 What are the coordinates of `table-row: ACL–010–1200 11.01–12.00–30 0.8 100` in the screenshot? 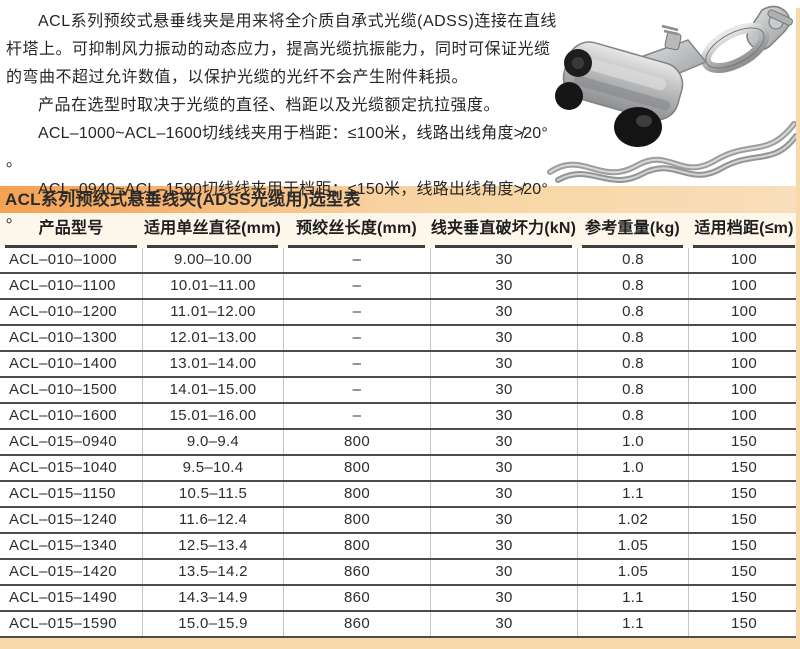 It's located at (400, 313).